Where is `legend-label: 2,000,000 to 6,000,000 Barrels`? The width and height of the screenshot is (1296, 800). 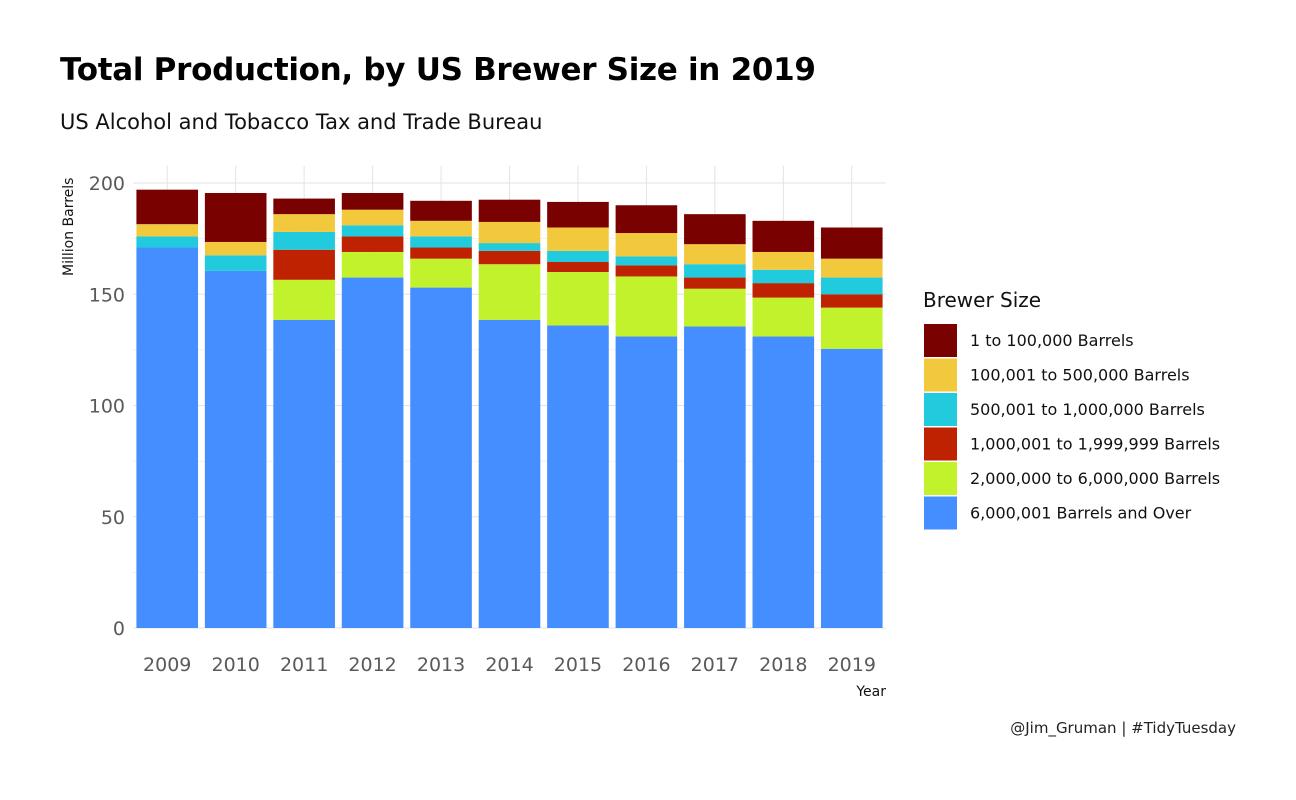
legend-label: 2,000,000 to 6,000,000 Barrels is located at coordinates (1095, 478).